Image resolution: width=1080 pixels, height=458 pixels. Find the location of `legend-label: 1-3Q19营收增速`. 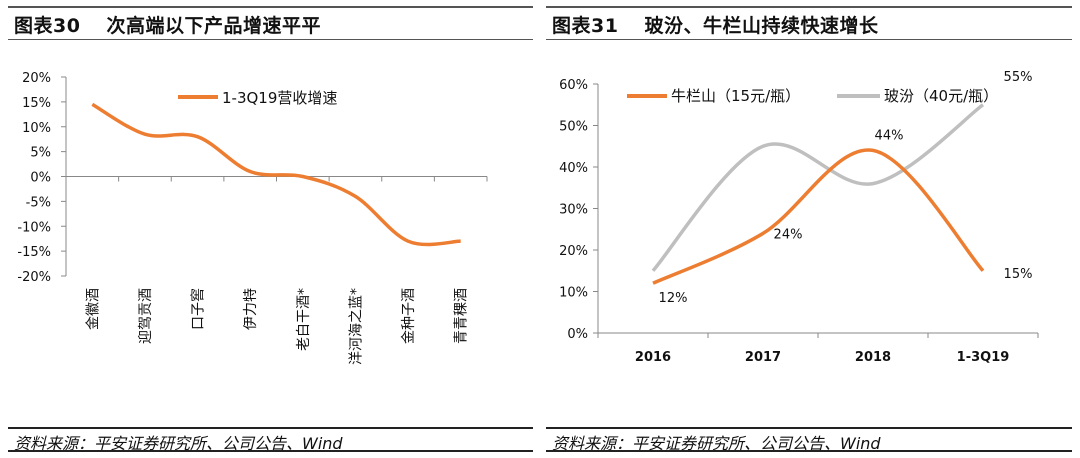

legend-label: 1-3Q19营收增速 is located at coordinates (279, 98).